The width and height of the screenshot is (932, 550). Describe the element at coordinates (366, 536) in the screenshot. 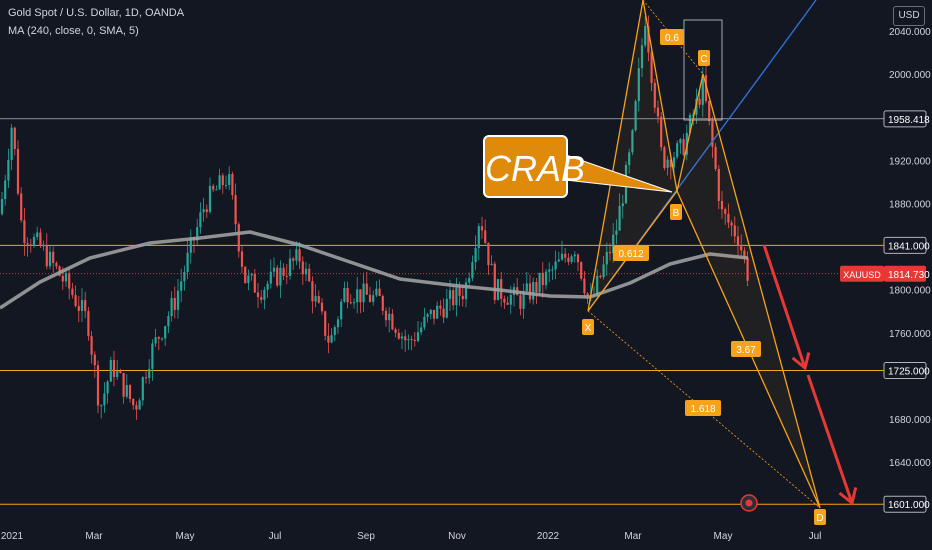

I see `time-axis-label: Sep` at that location.